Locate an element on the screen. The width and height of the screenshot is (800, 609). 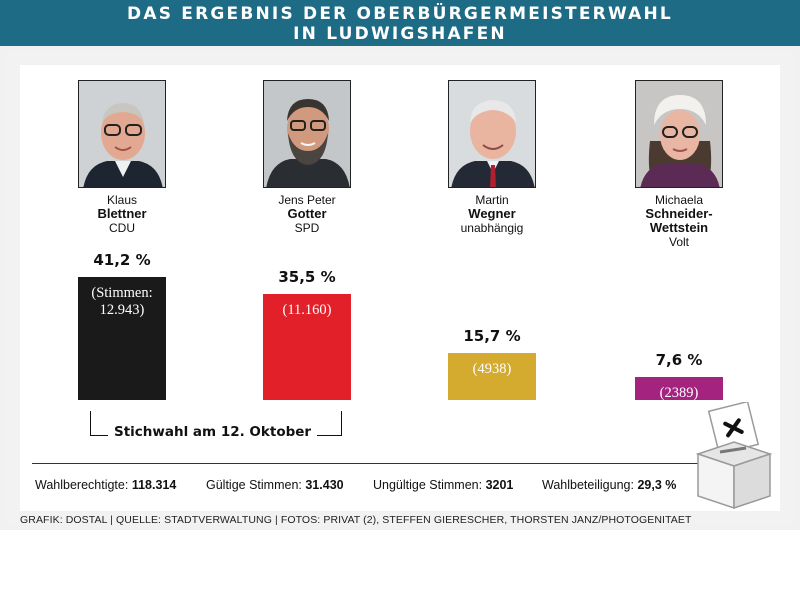
stat-valid: Gültige Stimmen: 31.430 is located at coordinates (275, 485).